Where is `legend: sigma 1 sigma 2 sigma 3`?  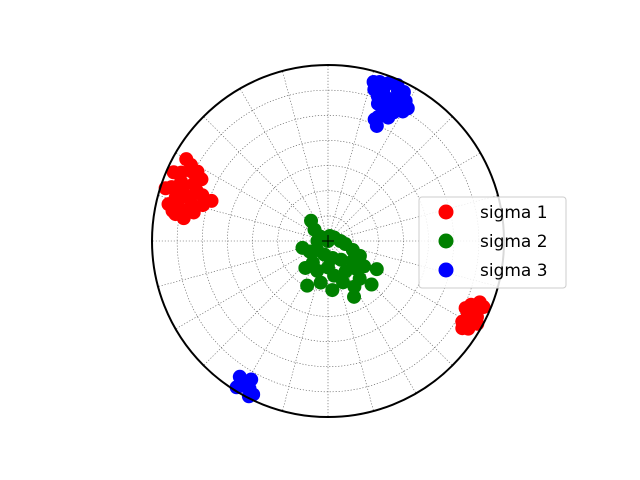 legend: sigma 1 sigma 2 sigma 3 is located at coordinates (492, 242).